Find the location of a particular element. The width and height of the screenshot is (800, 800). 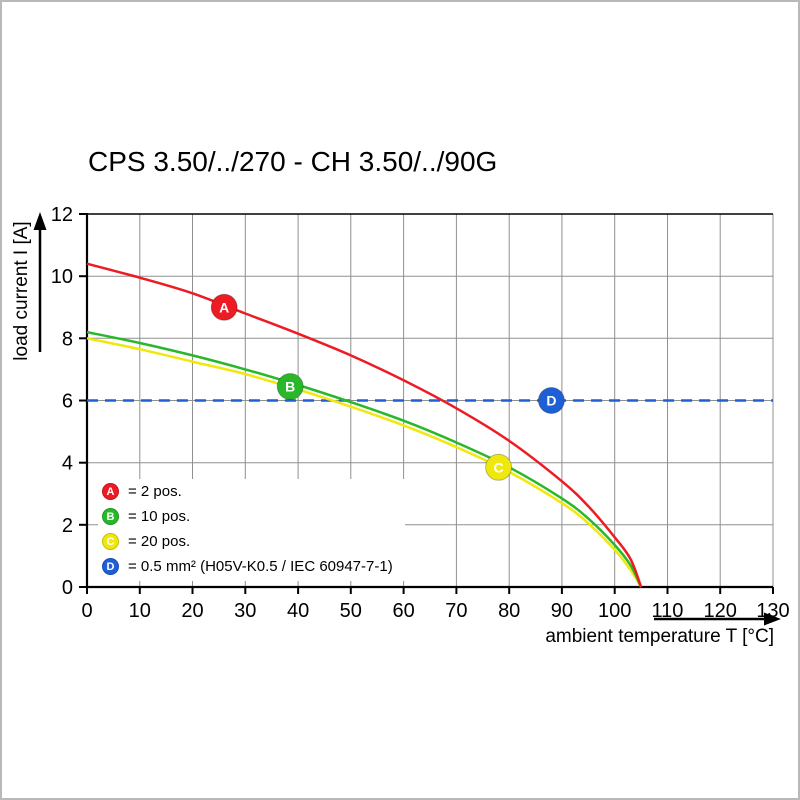

y-tick-label: 2 is located at coordinates (67, 526).